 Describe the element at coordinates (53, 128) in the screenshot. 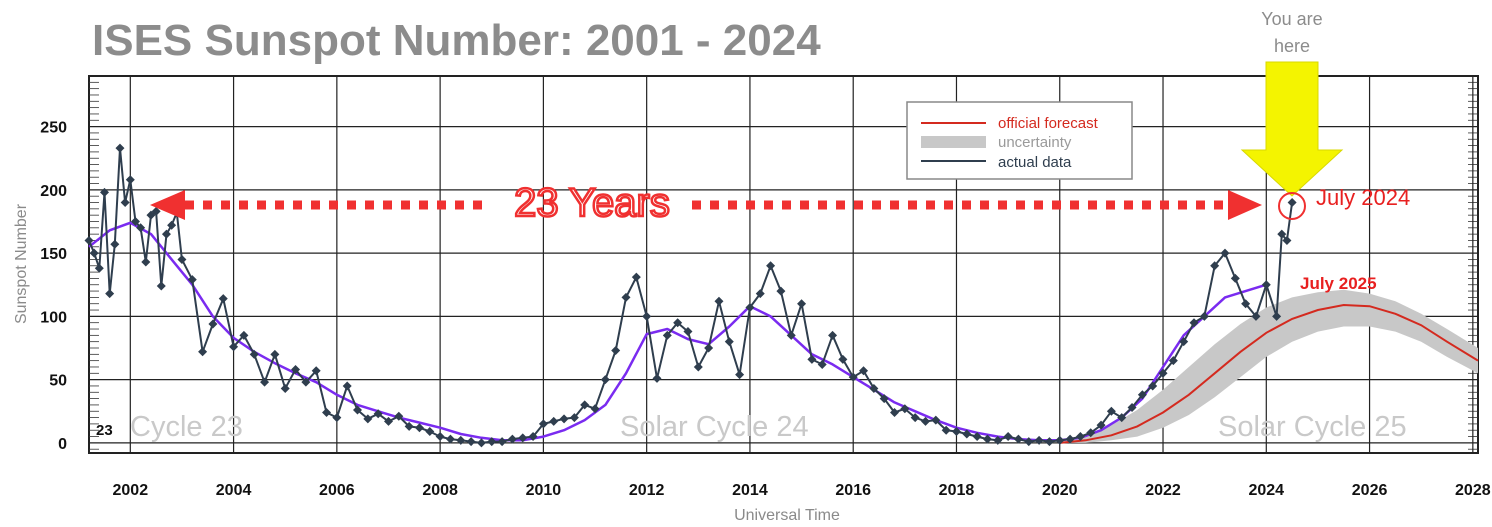

I see `y-tick-label: 250` at that location.